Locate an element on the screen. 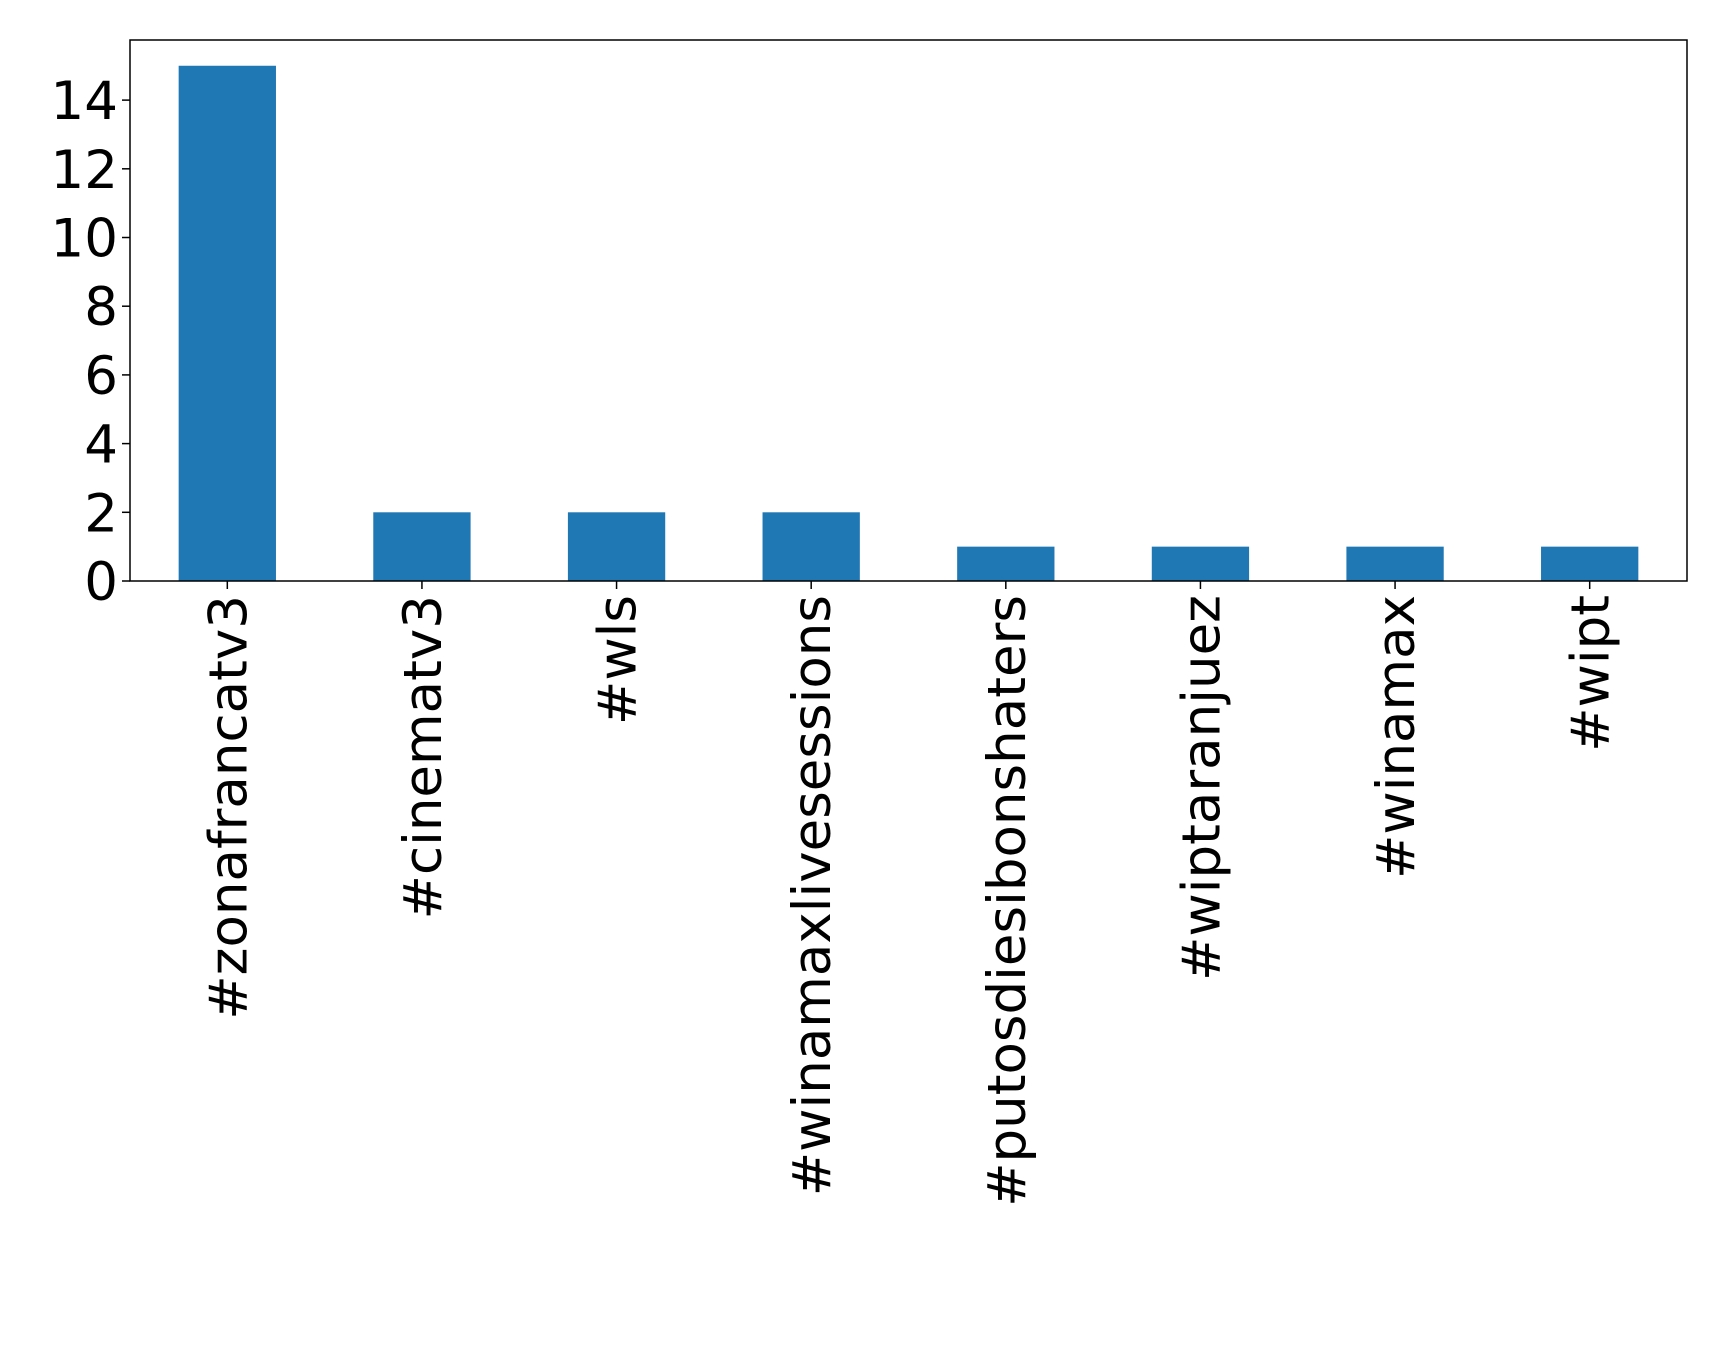 The height and width of the screenshot is (1349, 1719). x-tick-label: #wipt is located at coordinates (1591, 673).